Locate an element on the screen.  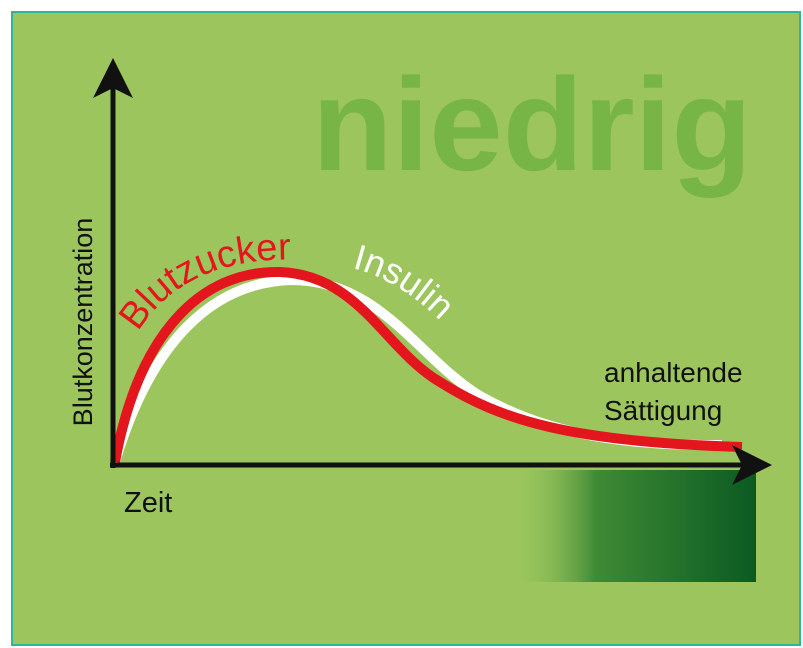
title: niedrig is located at coordinates (532, 124).